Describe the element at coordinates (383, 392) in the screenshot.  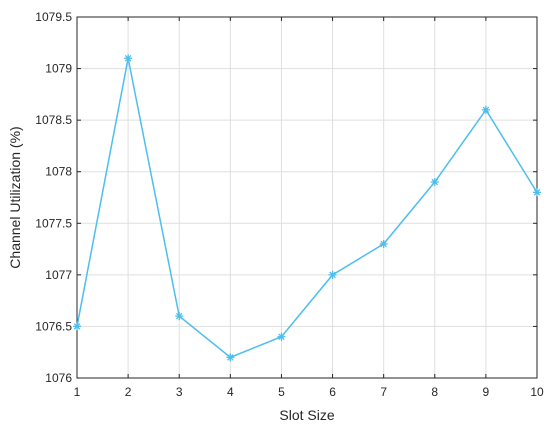
I see `x-tick-label: 7` at that location.